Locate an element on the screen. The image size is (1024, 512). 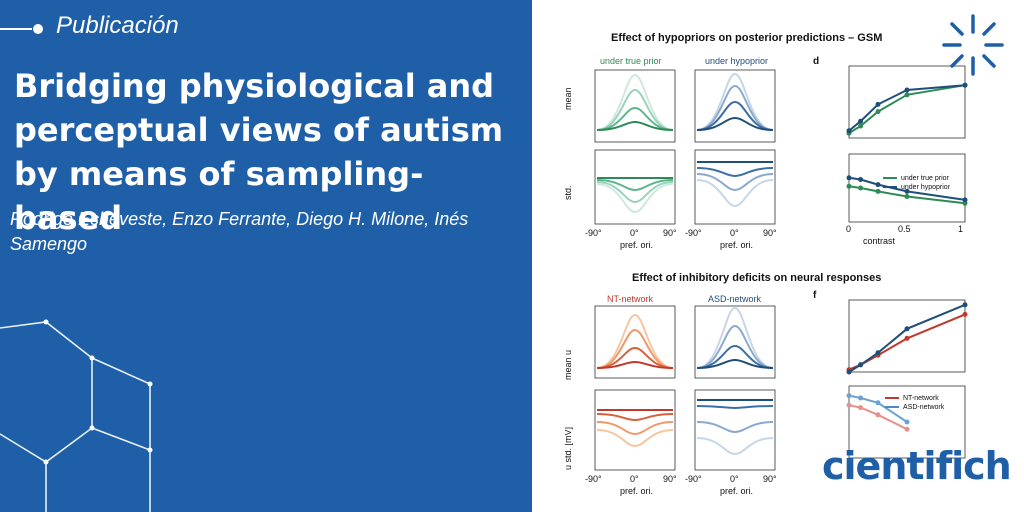
ylabel-mean: mean is located at coordinates (569, 98).